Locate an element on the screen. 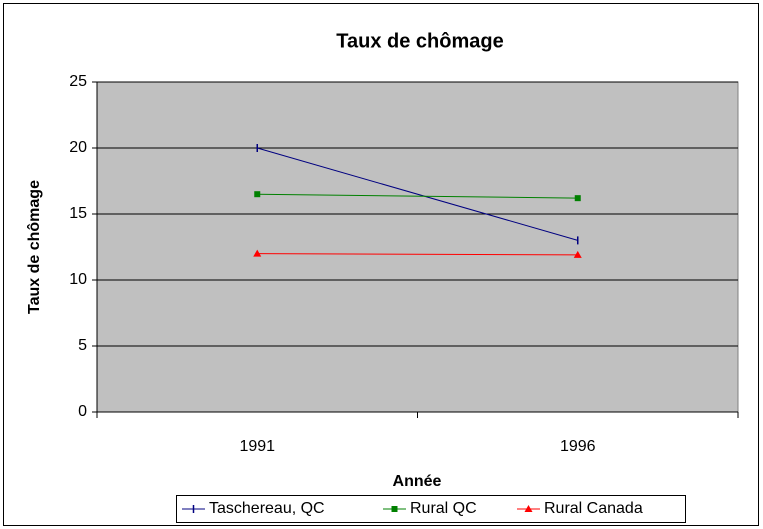 This screenshot has height=529, width=763. y-tick-label: 20 is located at coordinates (78, 147).